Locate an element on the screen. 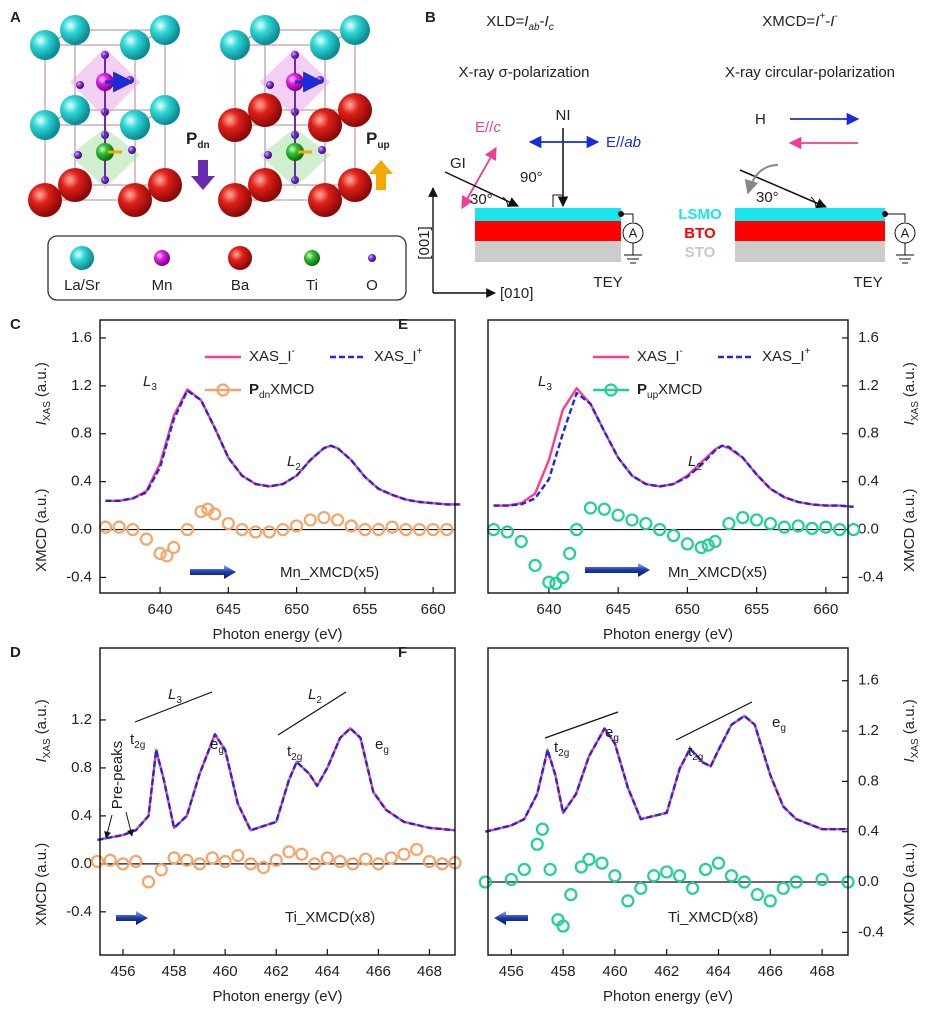 Image resolution: width=930 pixels, height=1010 pixels. text: (a.u.) is located at coordinates (909, 716).